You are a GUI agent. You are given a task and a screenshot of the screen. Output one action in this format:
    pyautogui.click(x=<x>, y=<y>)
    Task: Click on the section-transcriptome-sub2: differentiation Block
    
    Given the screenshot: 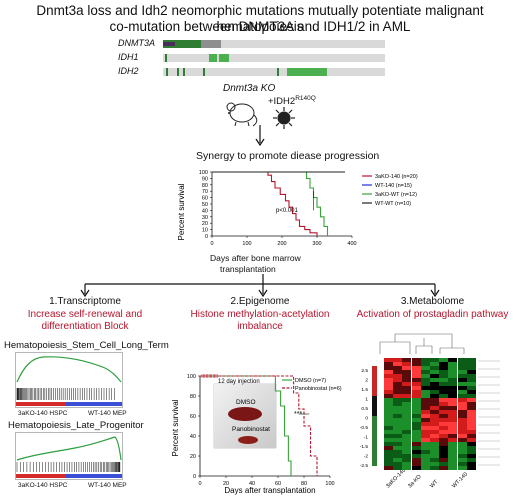 What is the action you would take?
    pyautogui.click(x=85, y=326)
    